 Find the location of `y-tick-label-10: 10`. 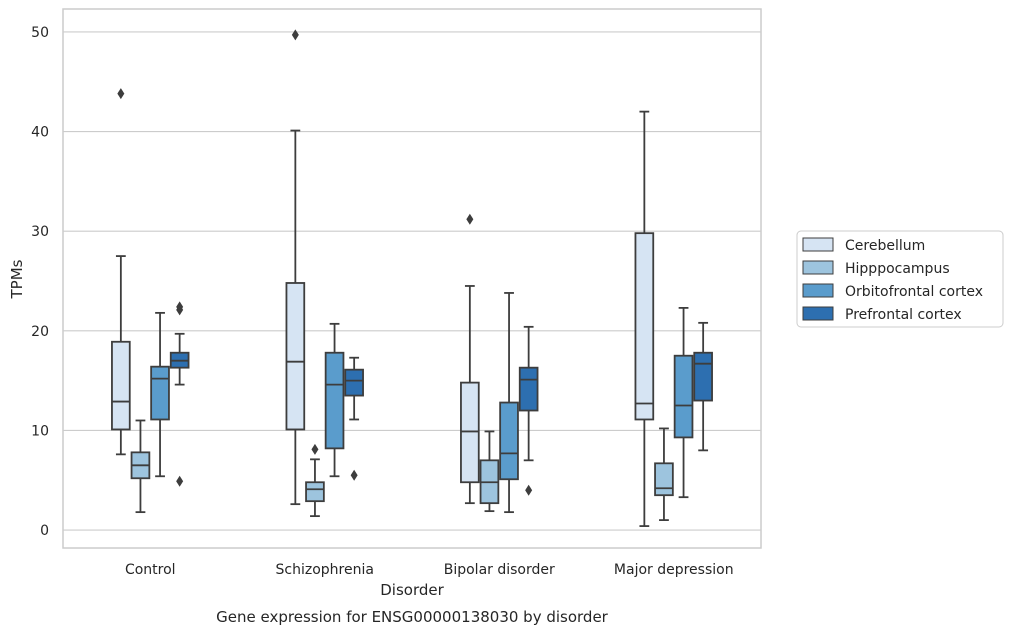

y-tick-label-10: 10 is located at coordinates (40, 431).